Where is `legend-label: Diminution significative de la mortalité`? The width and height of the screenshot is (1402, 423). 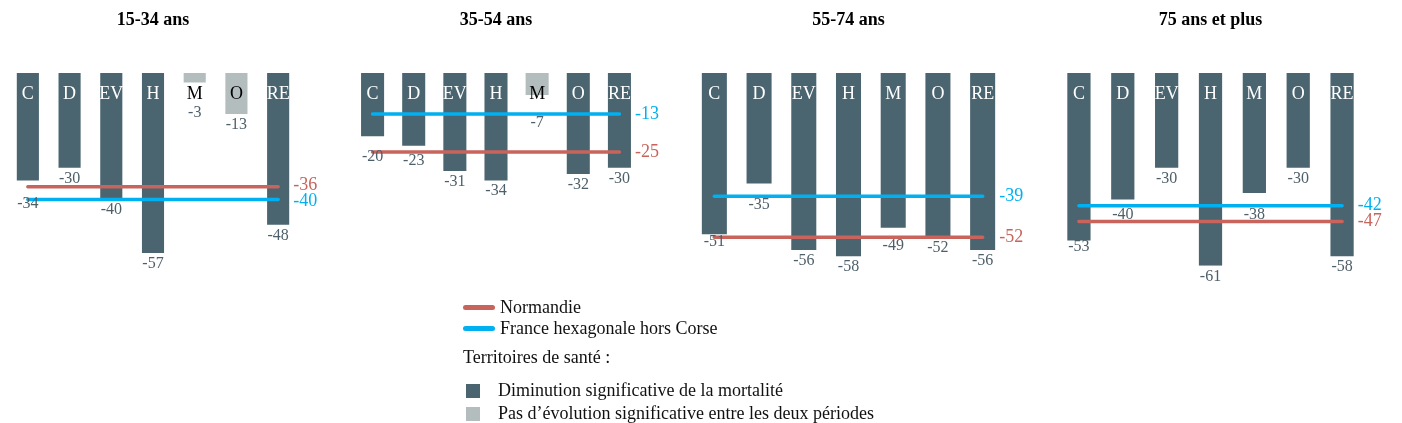 legend-label: Diminution significative de la mortalité is located at coordinates (640, 390).